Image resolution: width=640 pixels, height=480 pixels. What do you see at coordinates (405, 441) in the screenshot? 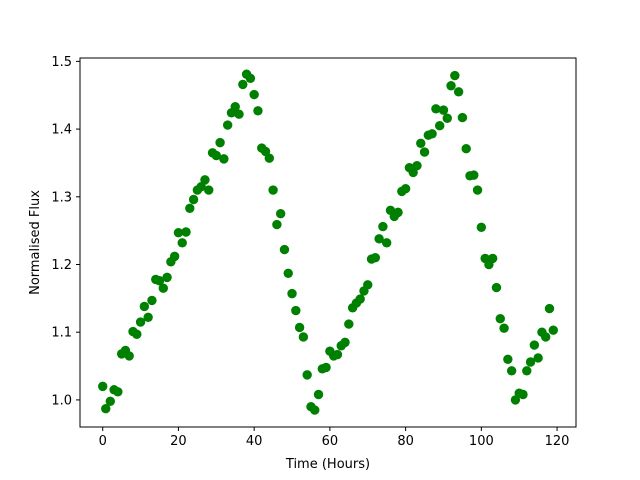
I see `x-tick-label: 80` at bounding box center [405, 441].